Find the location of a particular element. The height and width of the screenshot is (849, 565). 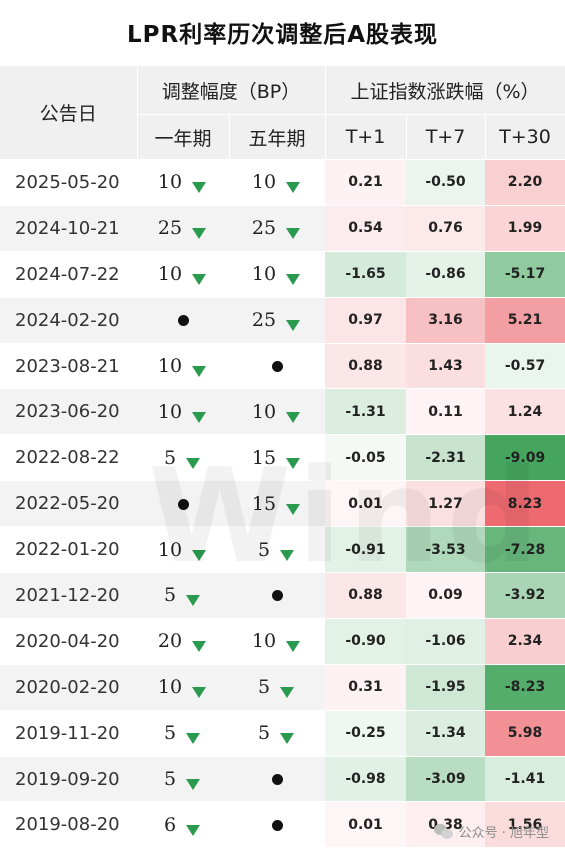

t1-change: -0.05 is located at coordinates (365, 458).